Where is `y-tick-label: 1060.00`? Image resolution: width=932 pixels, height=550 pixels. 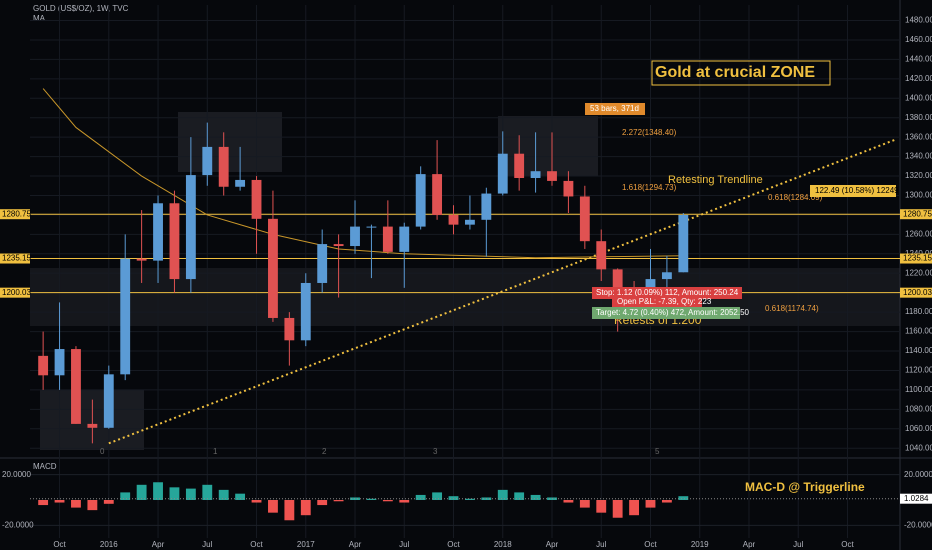
y-tick-label: 1060.00 is located at coordinates (918, 428).